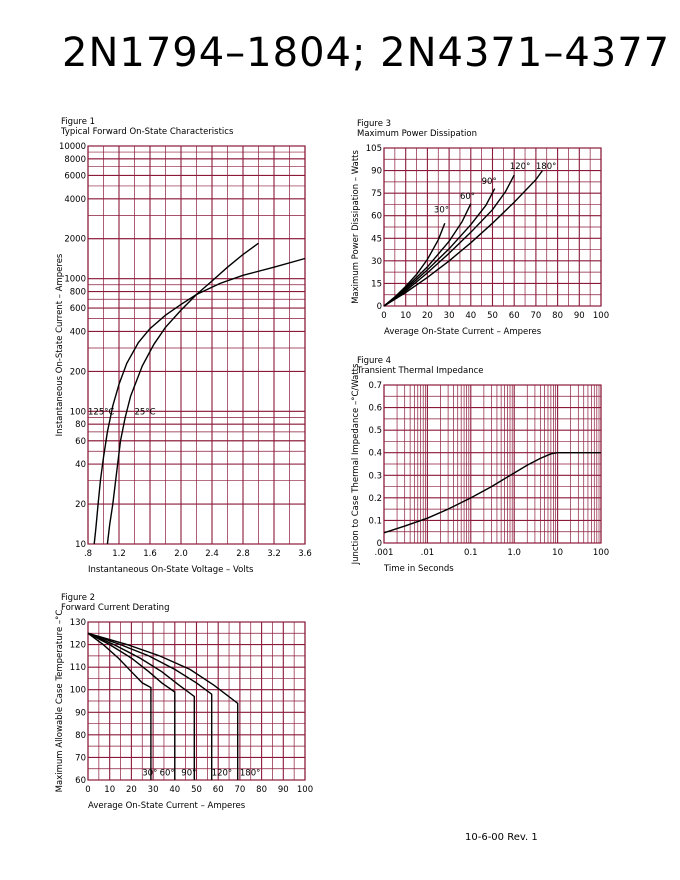  I want to click on y-tick-label: 6000, so click(75, 176).